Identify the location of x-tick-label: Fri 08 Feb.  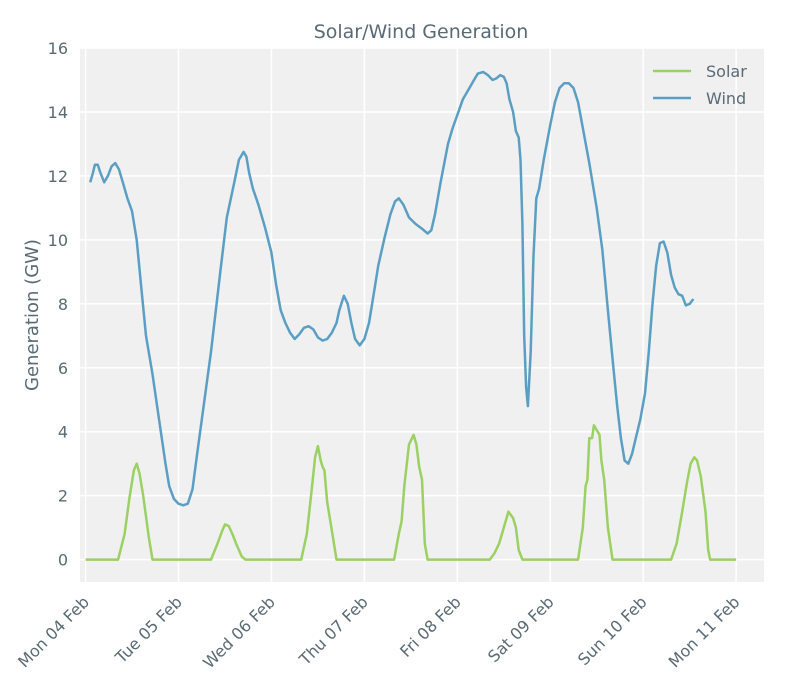
(430, 626).